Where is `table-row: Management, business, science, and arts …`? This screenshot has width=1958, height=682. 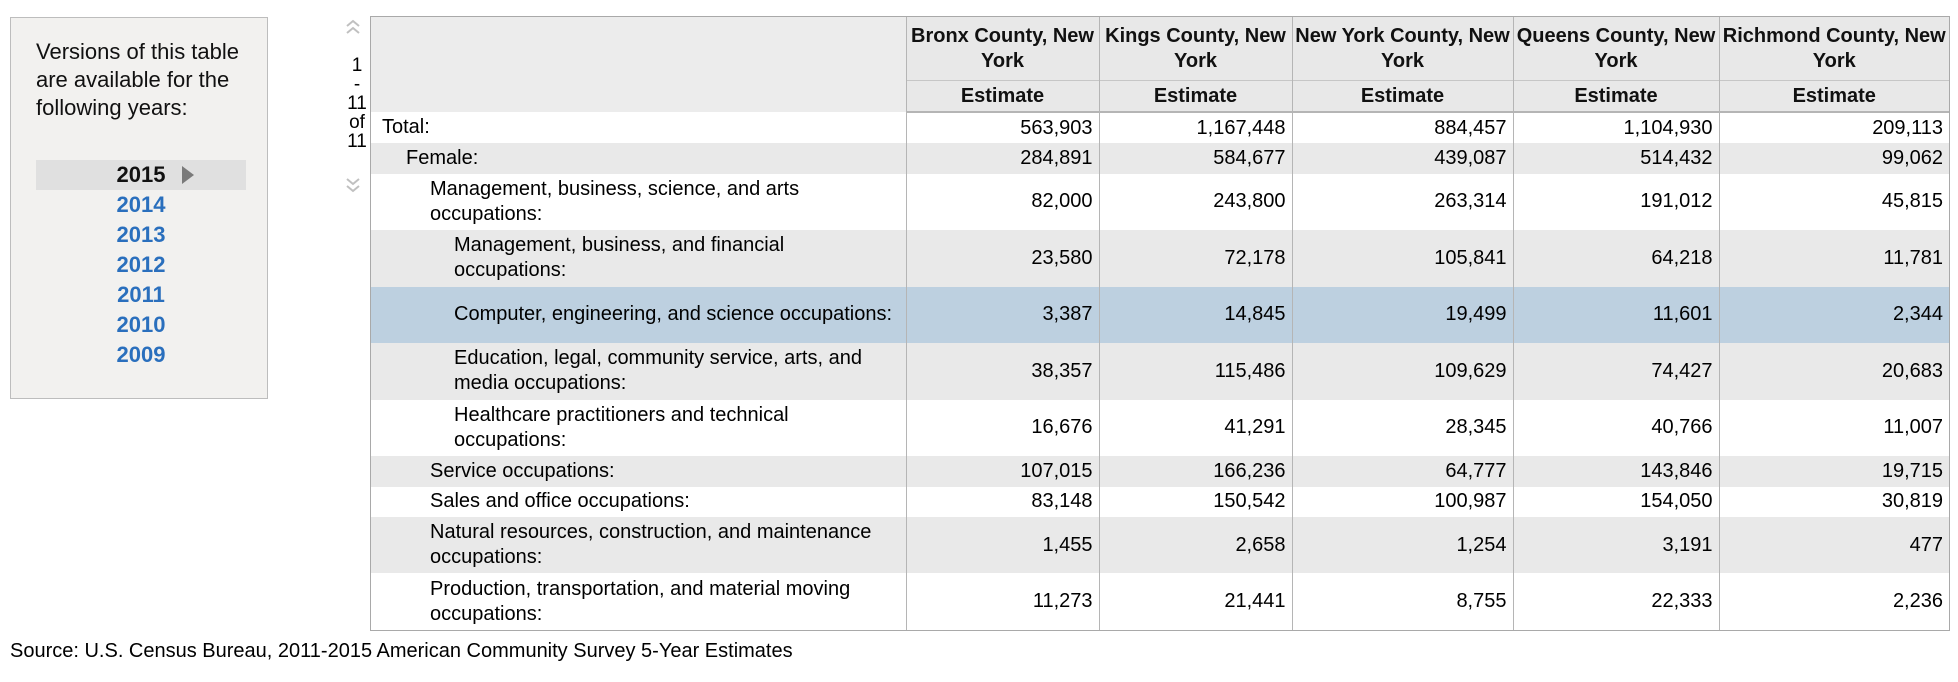 table-row: Management, business, science, and arts … is located at coordinates (1160, 202).